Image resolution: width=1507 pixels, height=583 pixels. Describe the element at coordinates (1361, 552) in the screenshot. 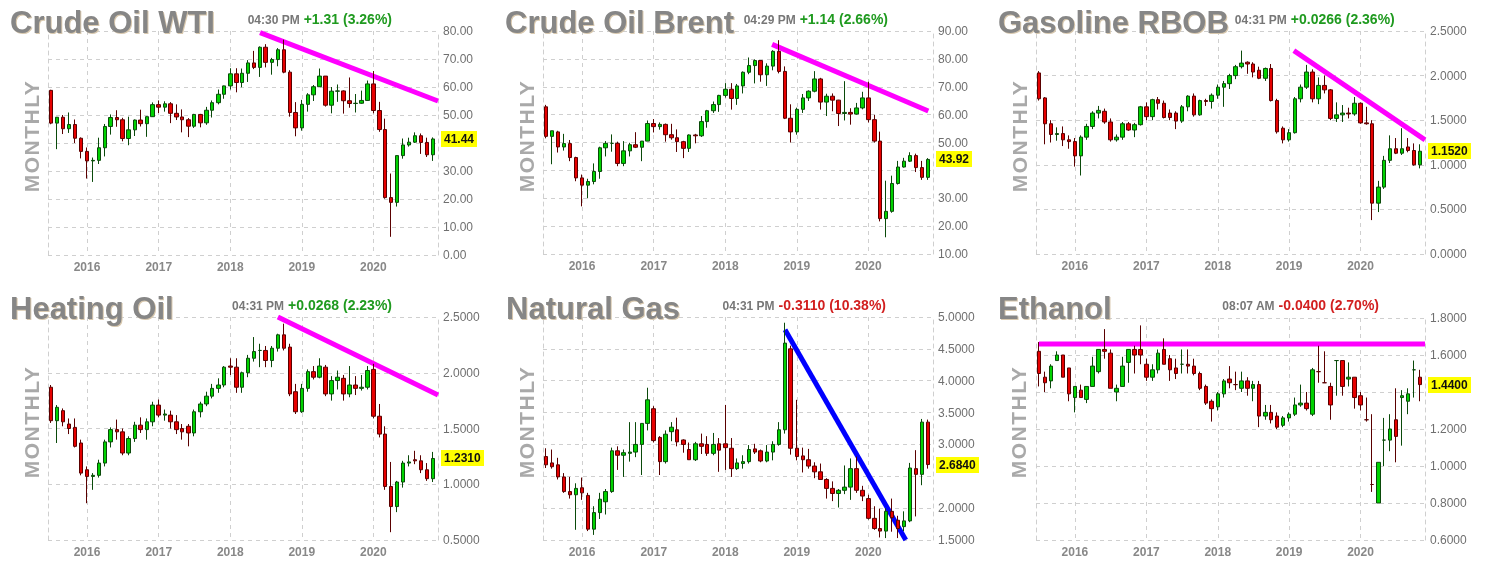

I see `x-tick-label: 2020` at that location.